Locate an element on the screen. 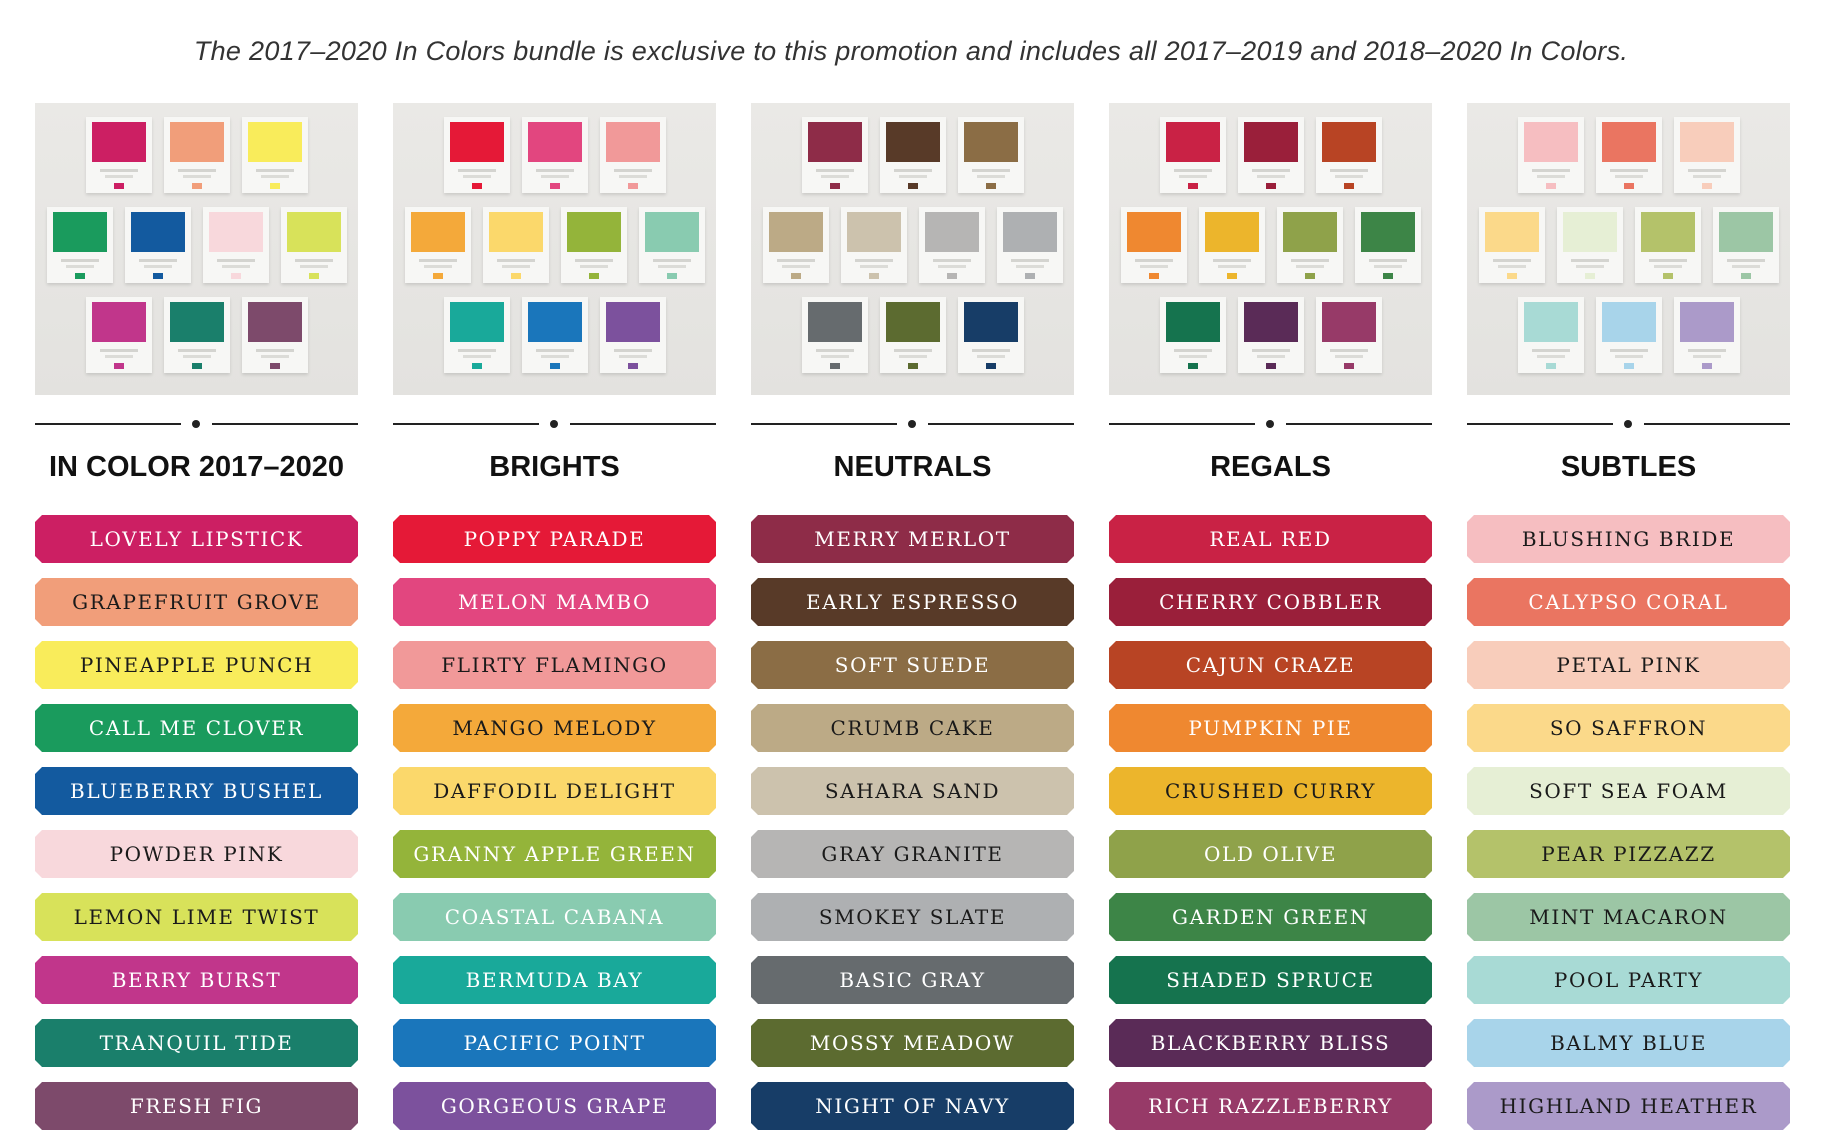  color-label: POWDER PINK is located at coordinates (196, 854).